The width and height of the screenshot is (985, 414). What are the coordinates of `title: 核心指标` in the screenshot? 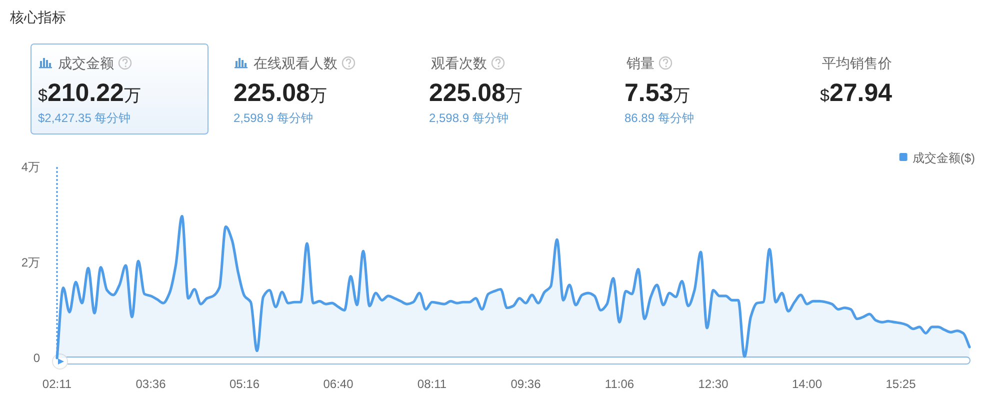 It's located at (38, 17).